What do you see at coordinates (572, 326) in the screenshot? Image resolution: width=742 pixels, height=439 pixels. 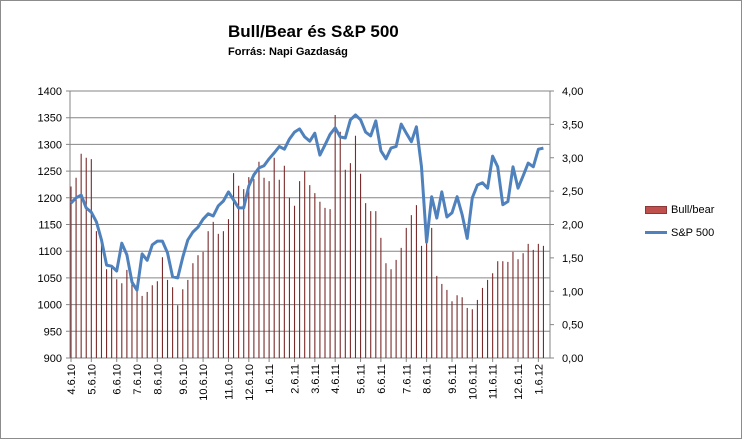 I see `right-axis-tick-label: 0,50` at bounding box center [572, 326].